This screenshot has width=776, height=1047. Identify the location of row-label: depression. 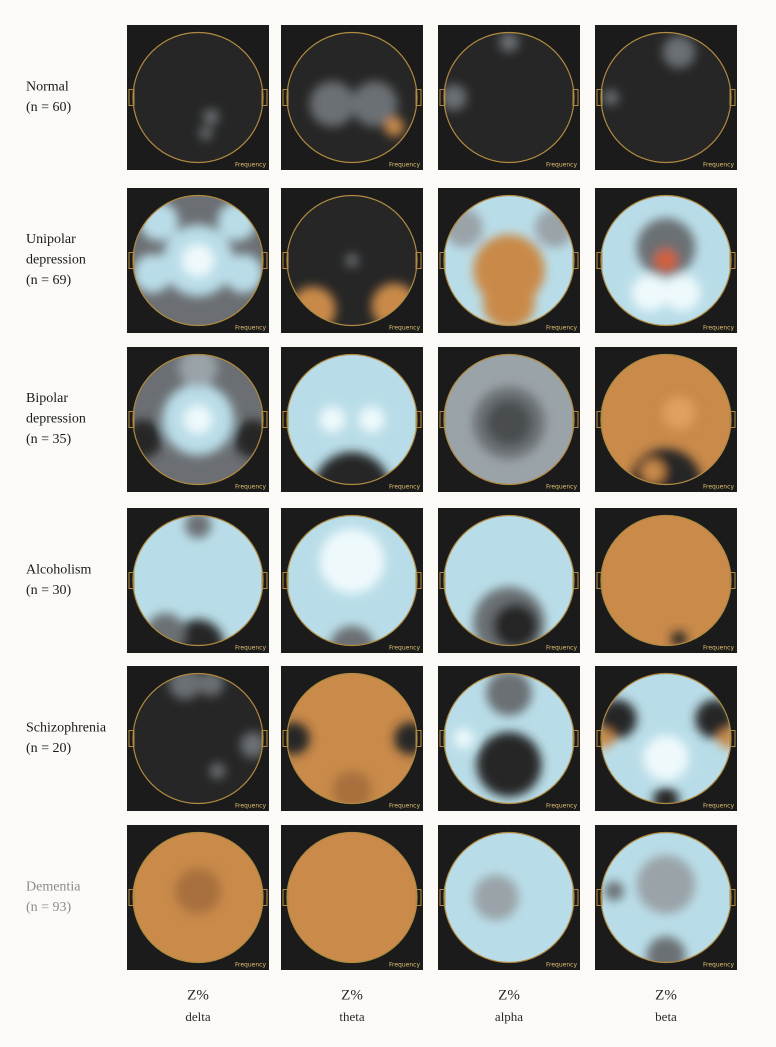
(56, 260).